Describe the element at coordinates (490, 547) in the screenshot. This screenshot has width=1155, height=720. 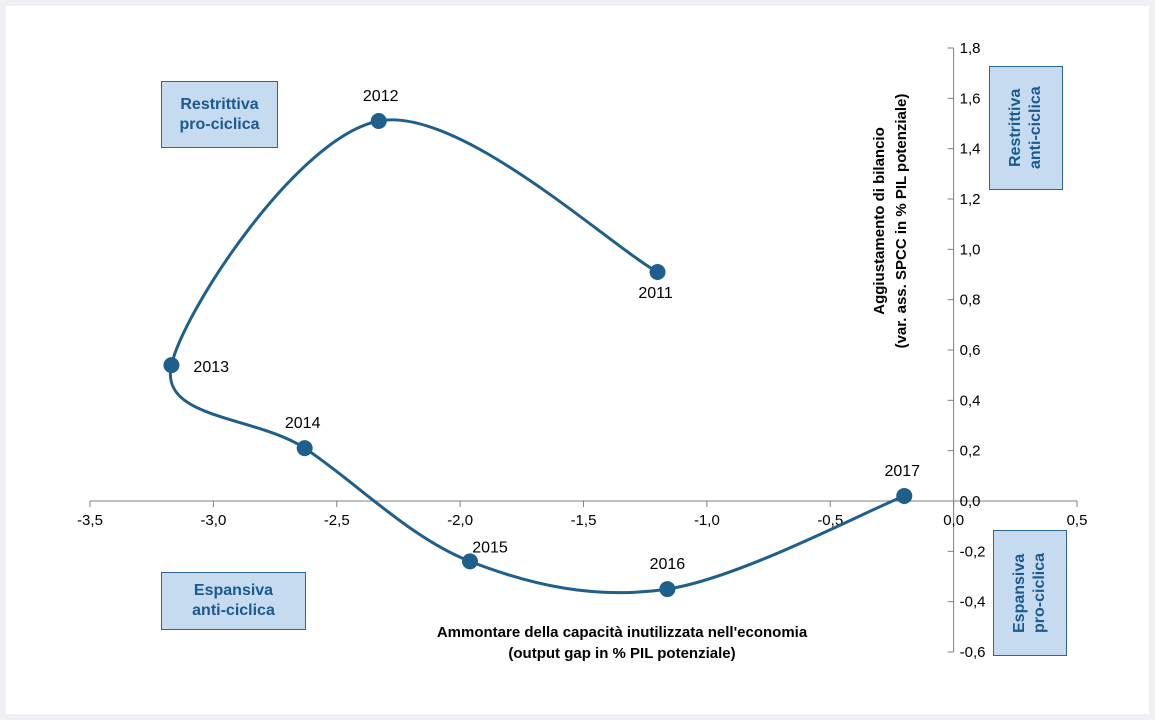
I see `data-label-2015: 2015` at that location.